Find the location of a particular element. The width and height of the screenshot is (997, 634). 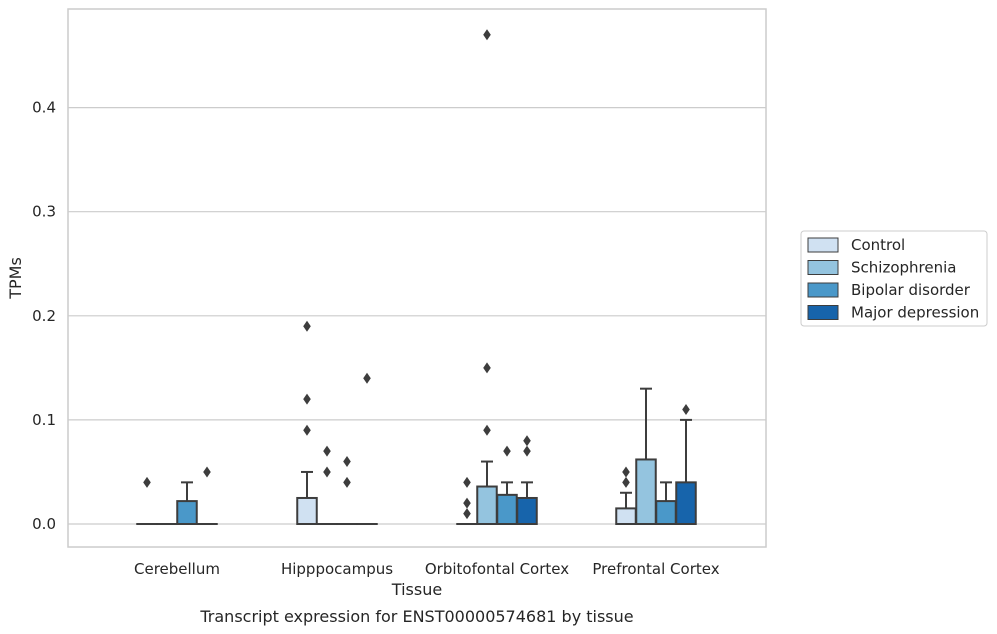

y-tick-label: 0.2 is located at coordinates (44, 316).